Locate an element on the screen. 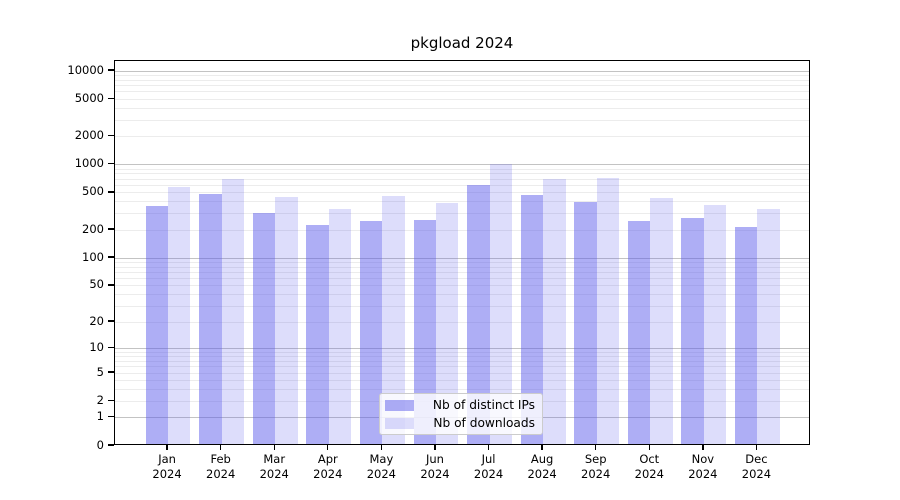 Image resolution: width=900 pixels, height=500 pixels. bar-downloads-nov is located at coordinates (715, 324).